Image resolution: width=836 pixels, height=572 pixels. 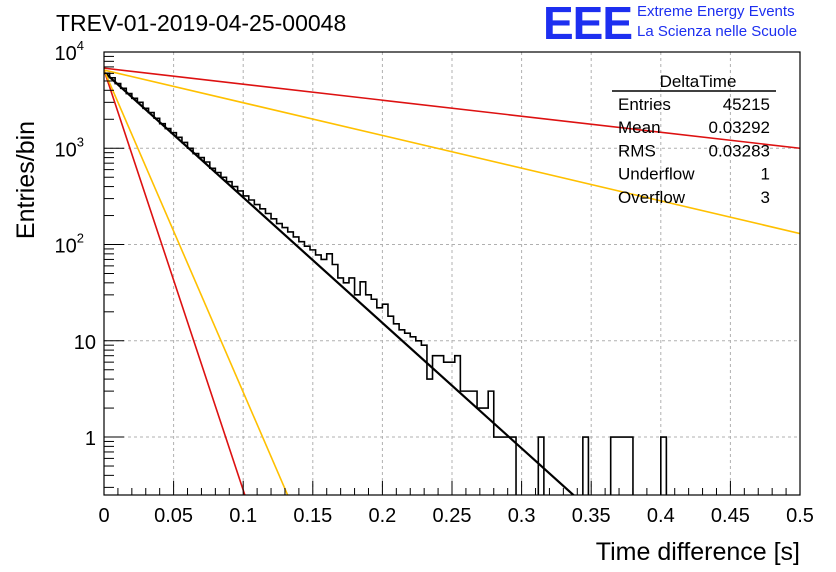 I want to click on org-name-line2: La Scienza nelle Scuole, so click(x=717, y=31).